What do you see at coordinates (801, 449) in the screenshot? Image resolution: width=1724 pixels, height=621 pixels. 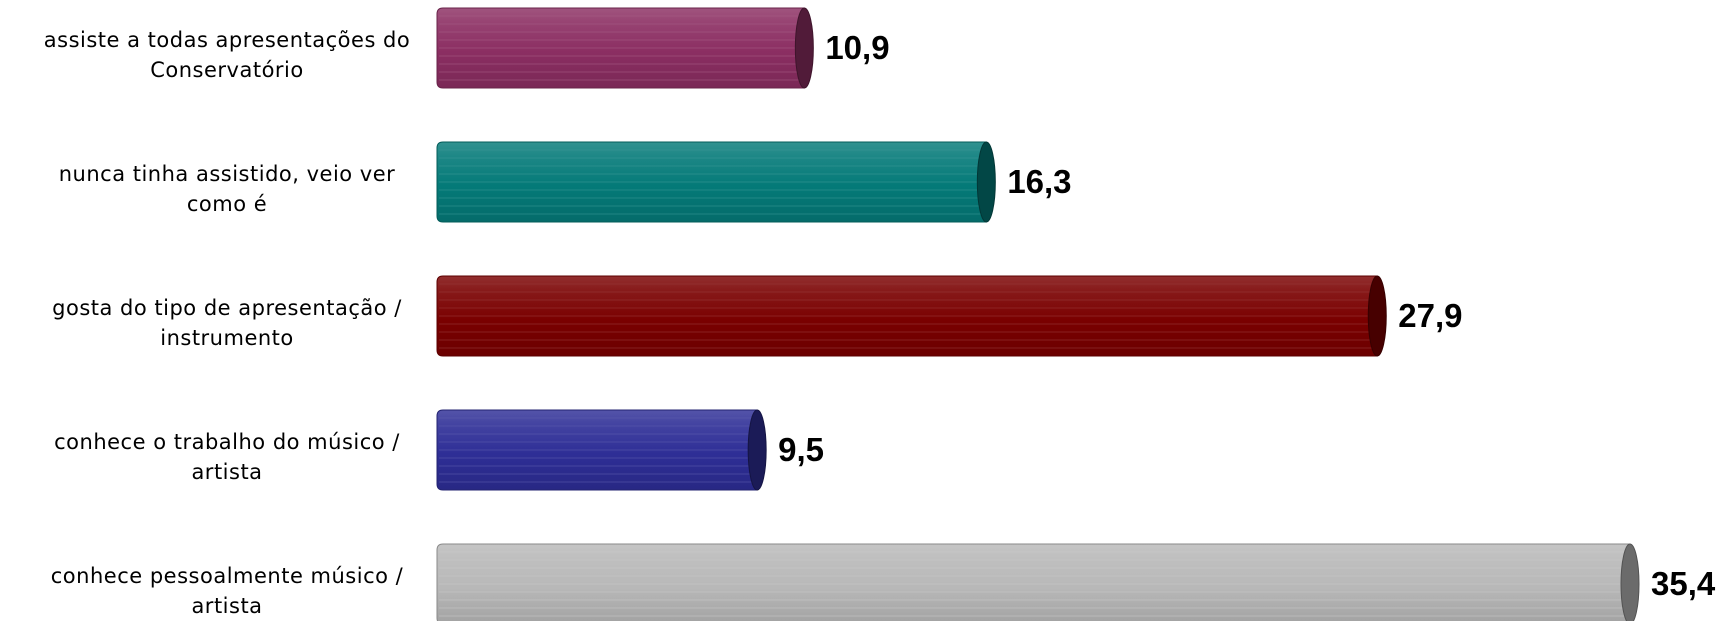 I see `data-label: 9,5` at bounding box center [801, 449].